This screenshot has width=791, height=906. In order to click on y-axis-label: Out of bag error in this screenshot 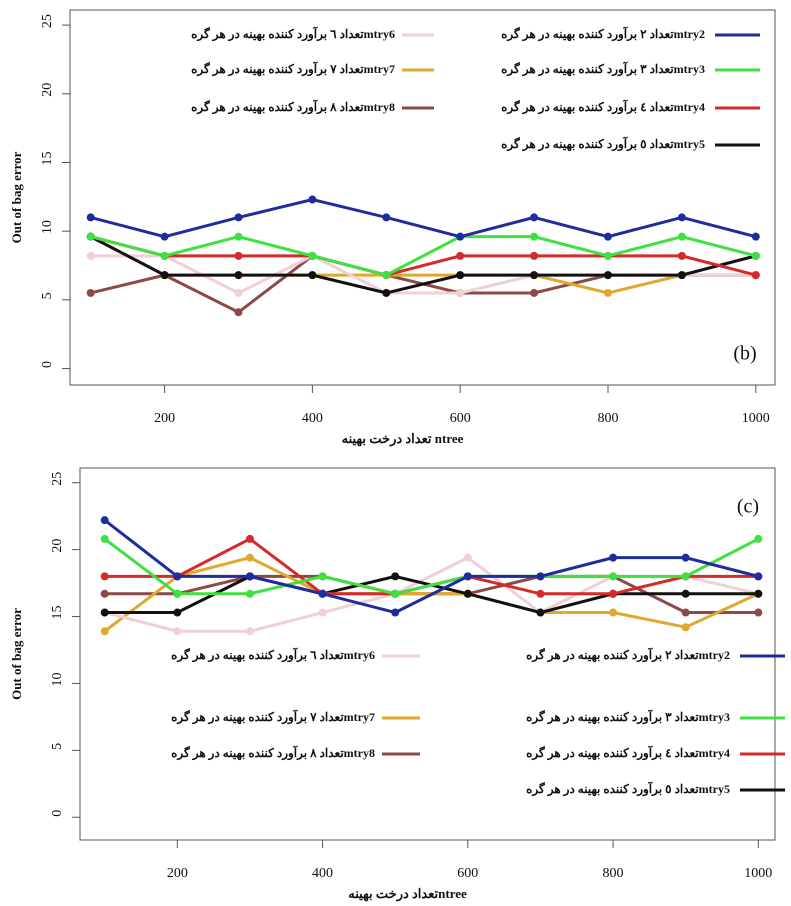, I will do `click(16, 197)`.